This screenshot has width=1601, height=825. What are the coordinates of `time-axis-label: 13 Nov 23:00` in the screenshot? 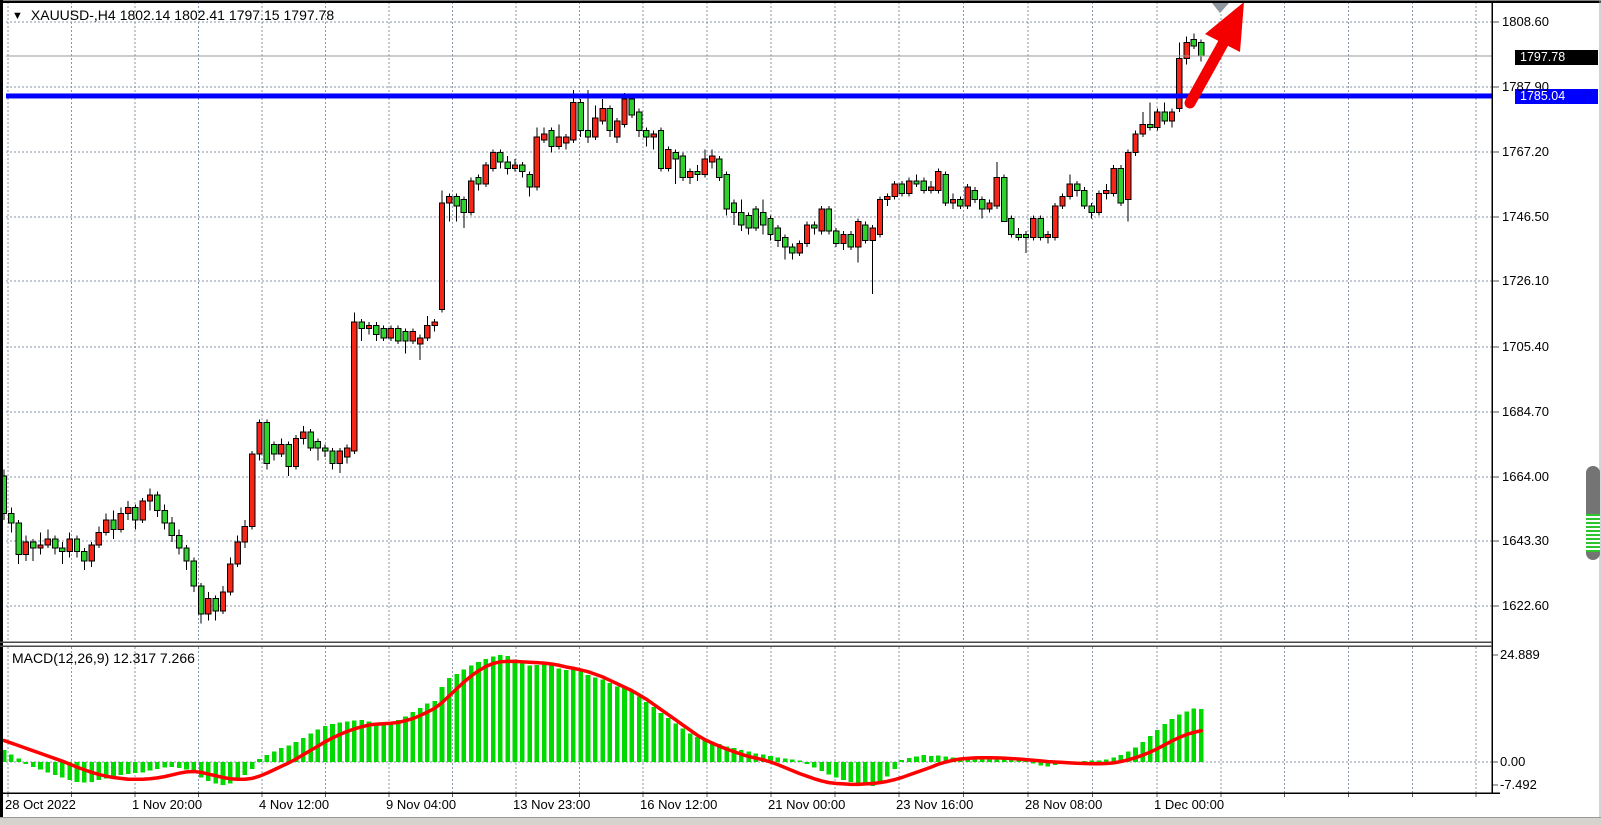 It's located at (552, 804).